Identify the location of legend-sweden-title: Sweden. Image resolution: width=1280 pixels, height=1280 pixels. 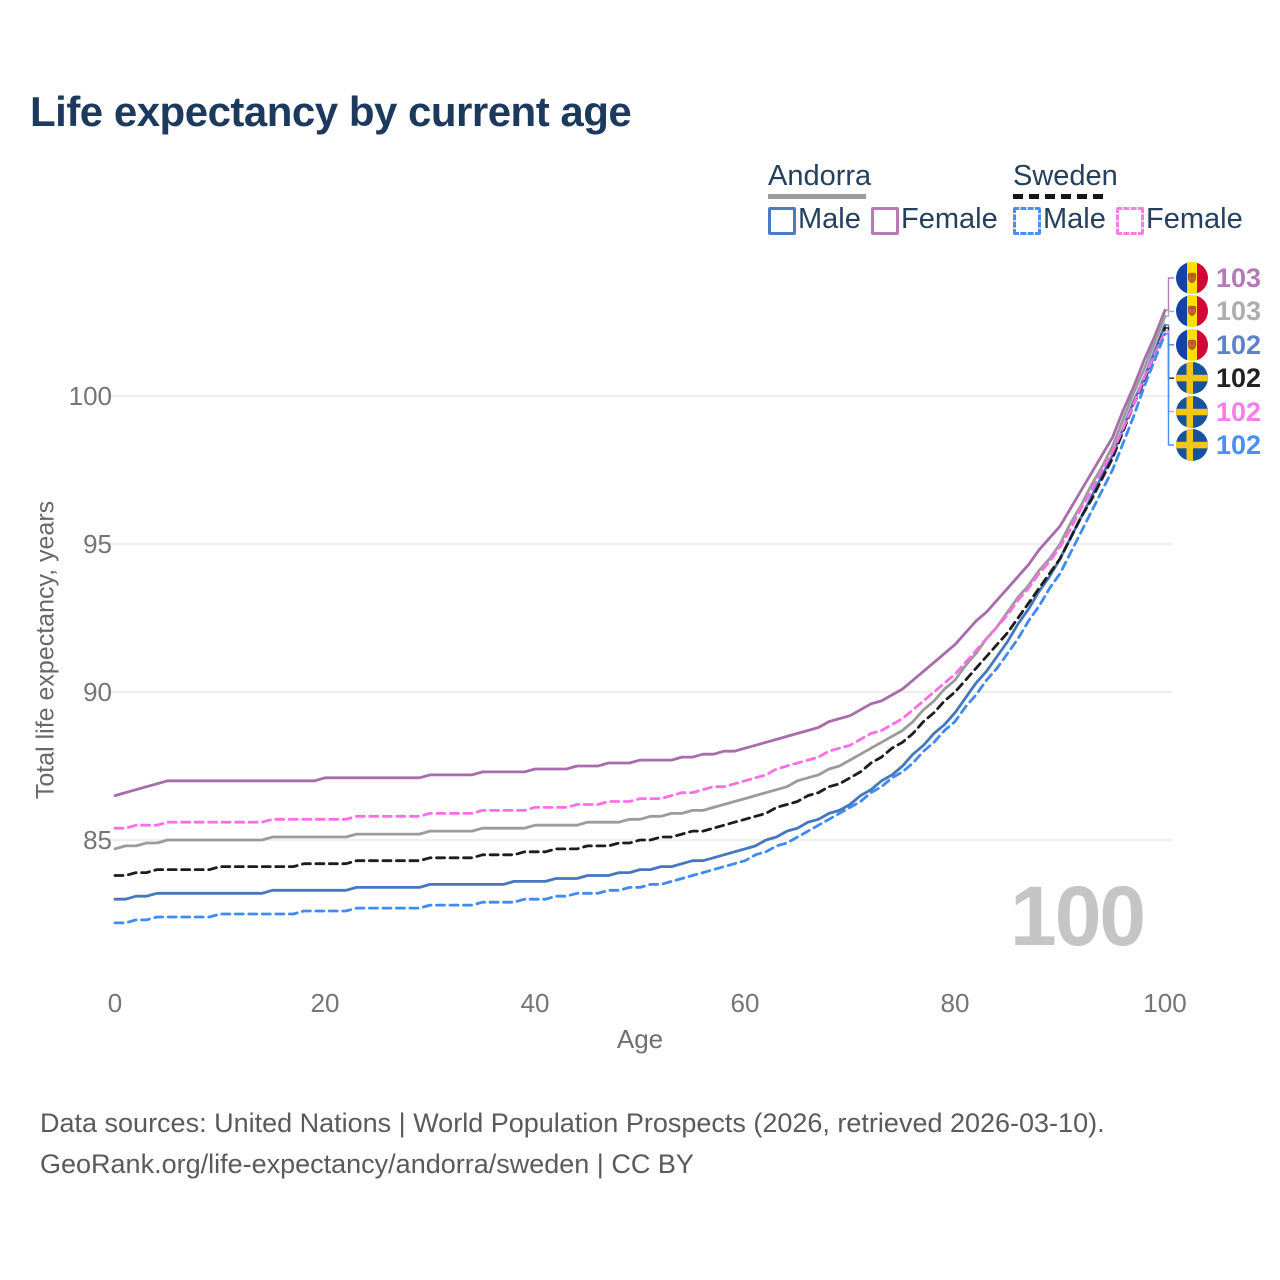
(1065, 176).